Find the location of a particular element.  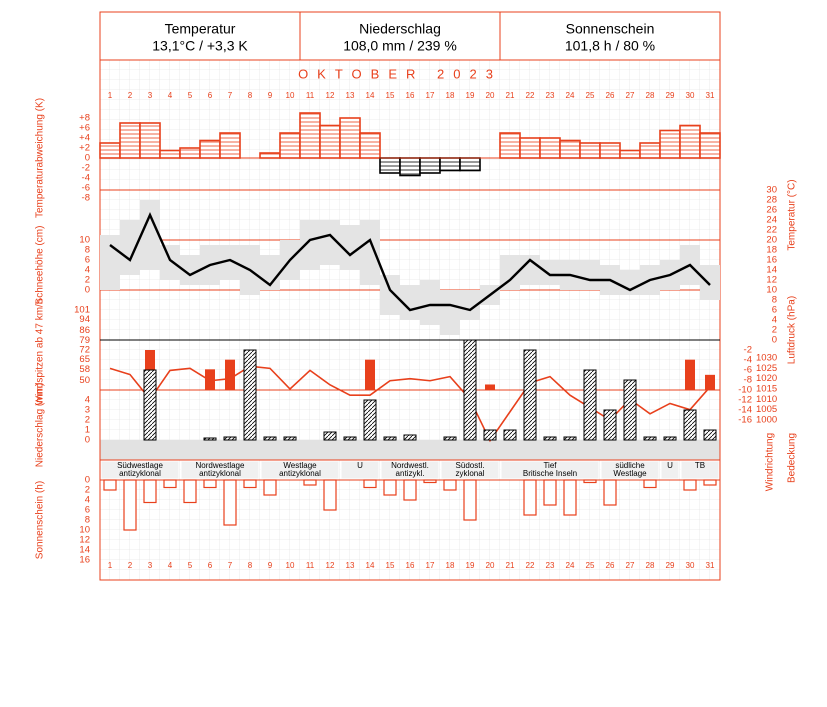

weather-type-label: Britische Inseln is located at coordinates (550, 473).